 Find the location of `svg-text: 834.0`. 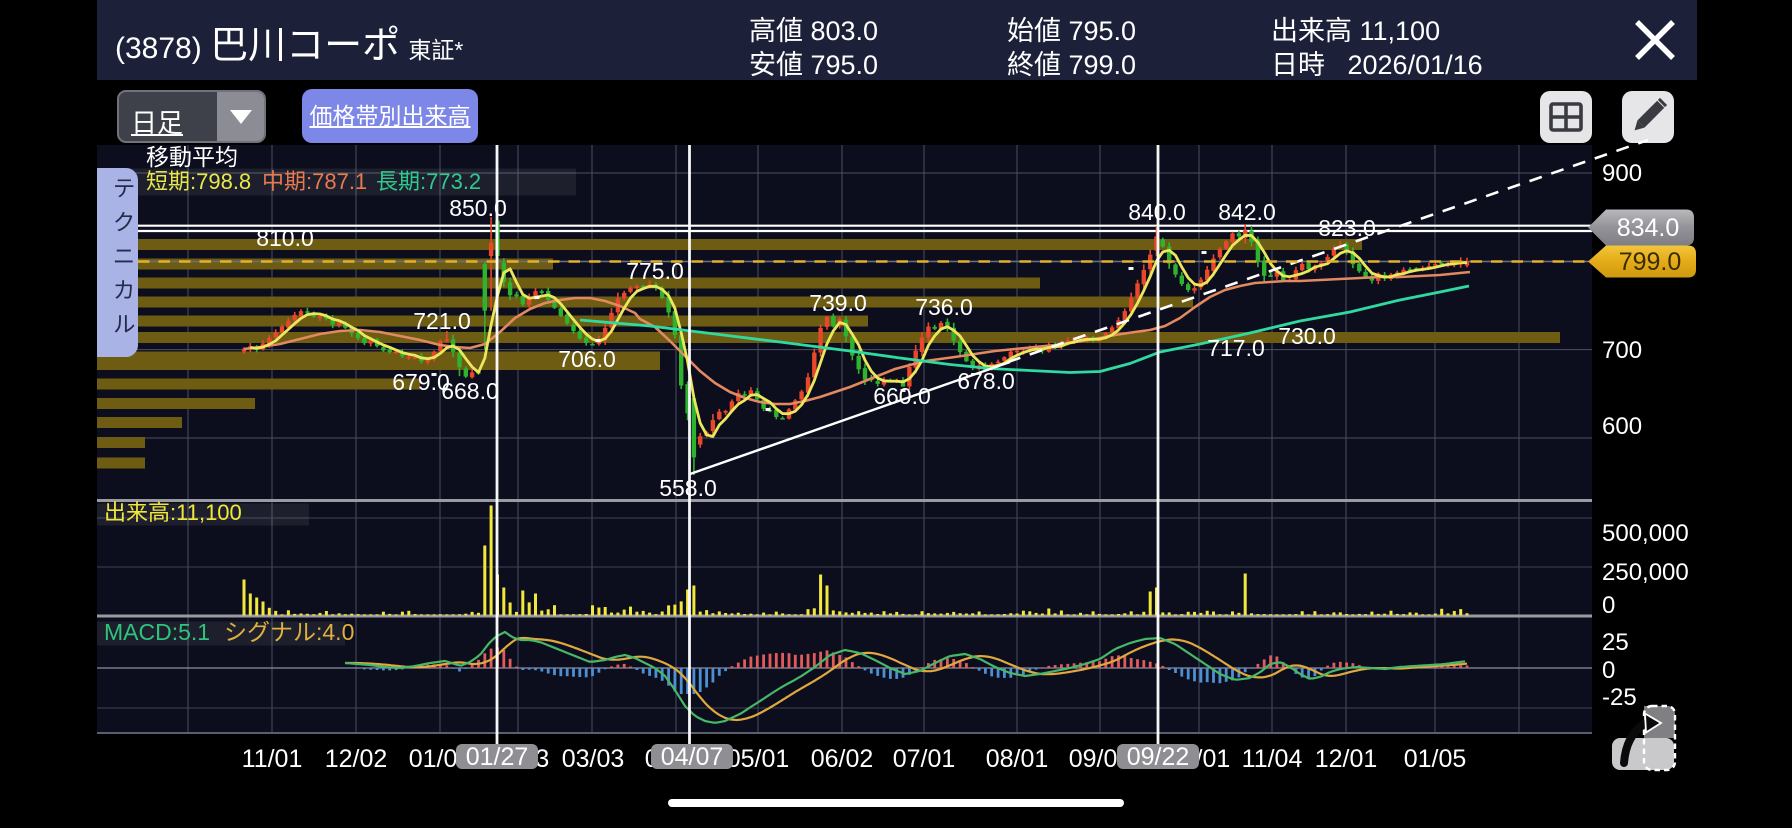

svg-text: 834.0 is located at coordinates (1648, 228).